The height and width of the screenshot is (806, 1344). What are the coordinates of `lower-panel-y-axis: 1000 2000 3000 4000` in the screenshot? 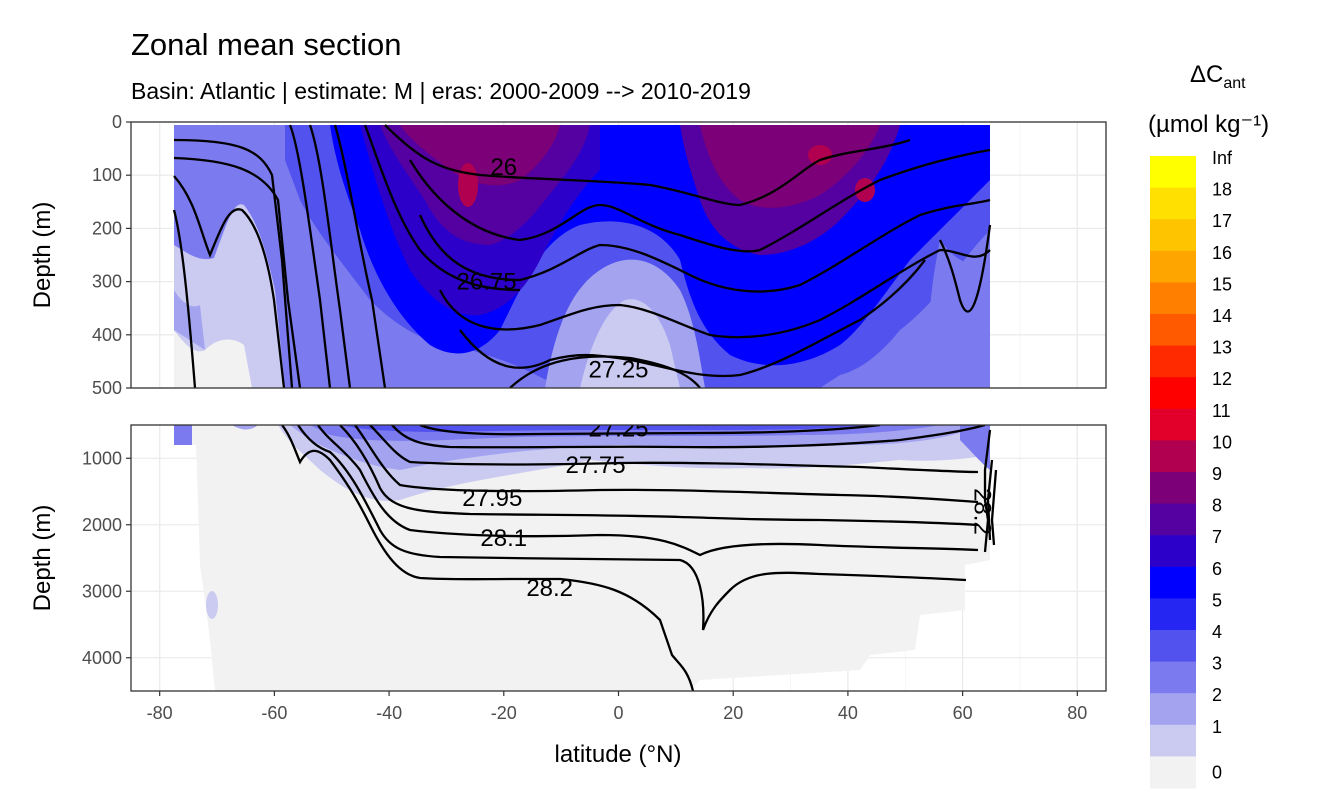 It's located at (106, 558).